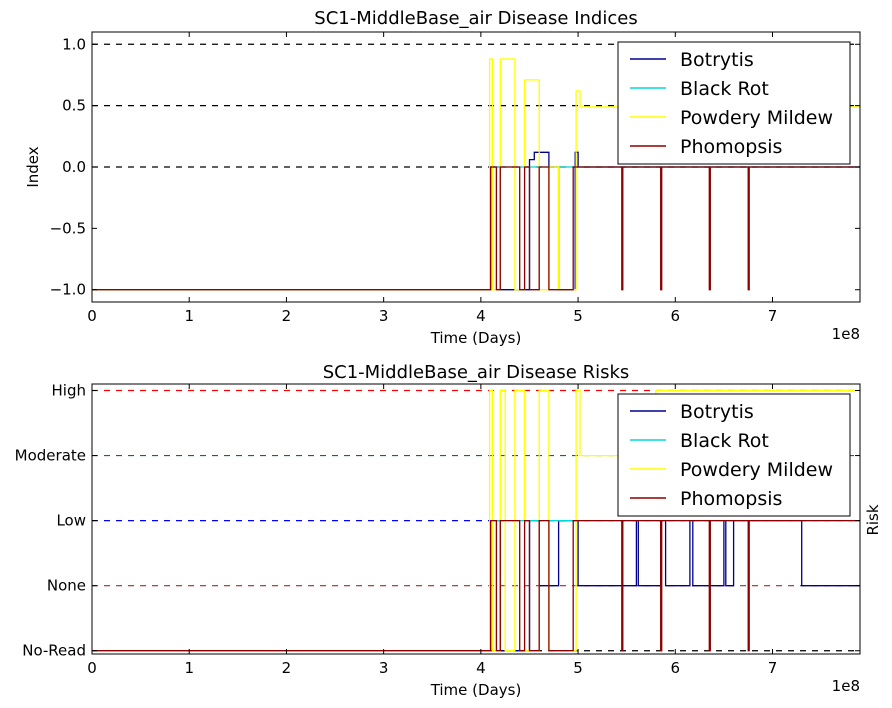  Describe the element at coordinates (50, 456) in the screenshot. I see `y-tick-label: Moderate` at that location.